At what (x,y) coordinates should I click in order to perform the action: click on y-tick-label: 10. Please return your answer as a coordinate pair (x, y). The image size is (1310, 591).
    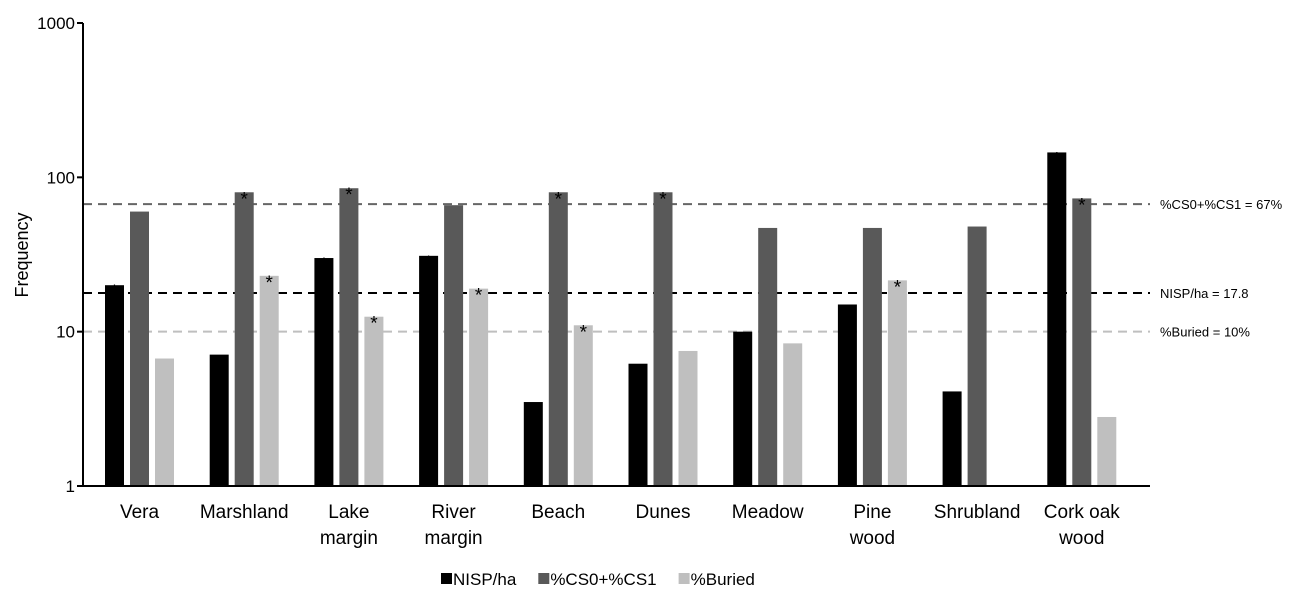
    Looking at the image, I should click on (65, 332).